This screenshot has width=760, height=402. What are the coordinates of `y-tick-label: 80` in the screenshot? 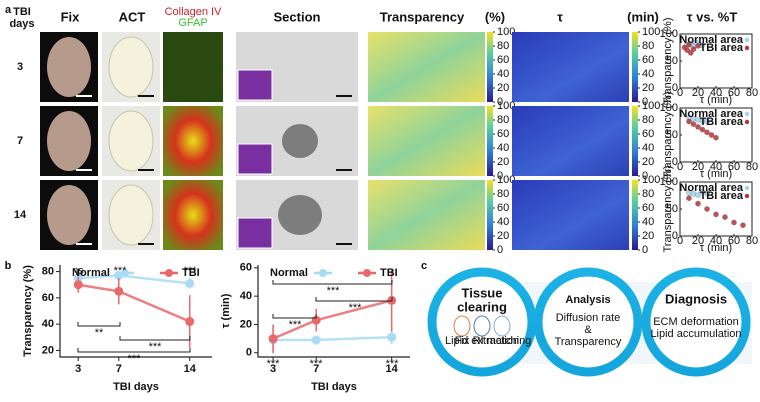 It's located at (48, 271).